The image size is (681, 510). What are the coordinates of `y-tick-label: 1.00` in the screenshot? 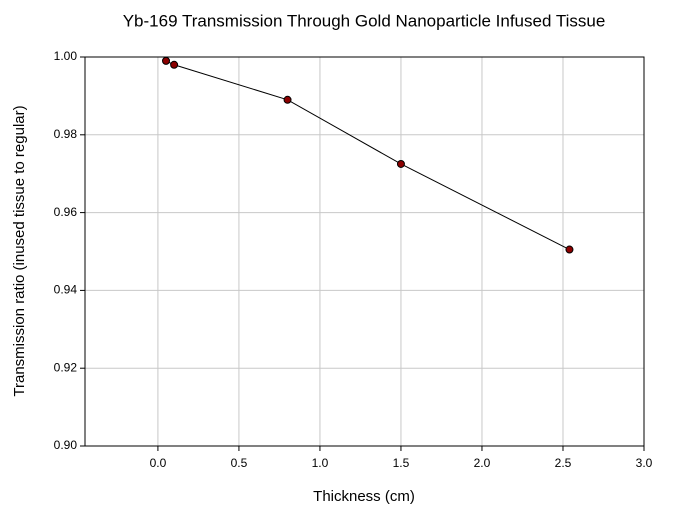 It's located at (66, 56).